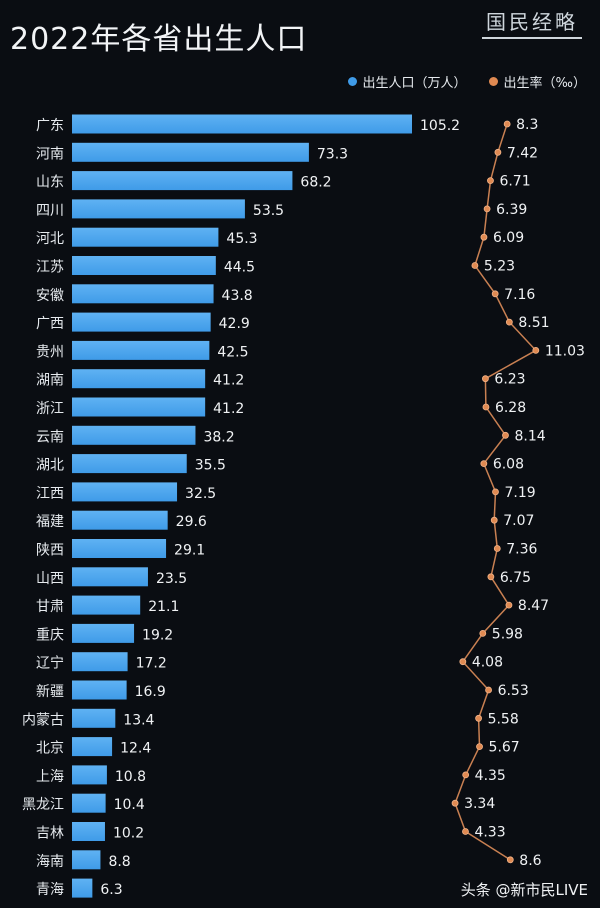 This screenshot has width=600, height=908. What do you see at coordinates (507, 634) in the screenshot?
I see `rate-value-label: 5.98` at bounding box center [507, 634].